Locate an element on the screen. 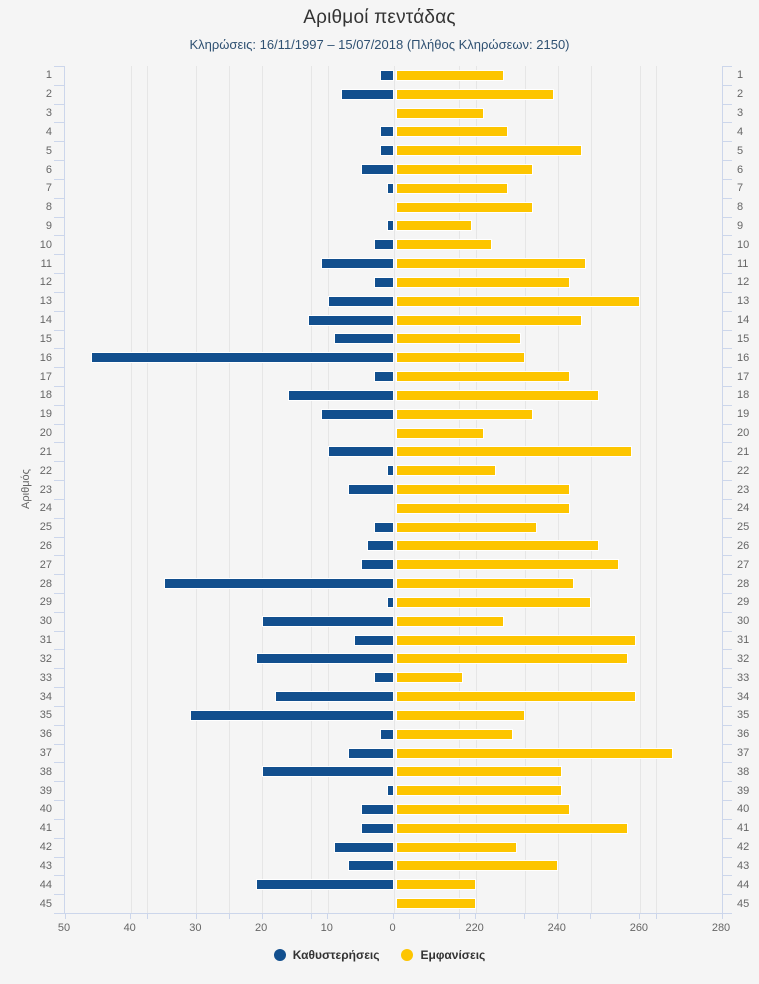 Image resolution: width=759 pixels, height=984 pixels. category-label-right-22: 22 is located at coordinates (743, 470).